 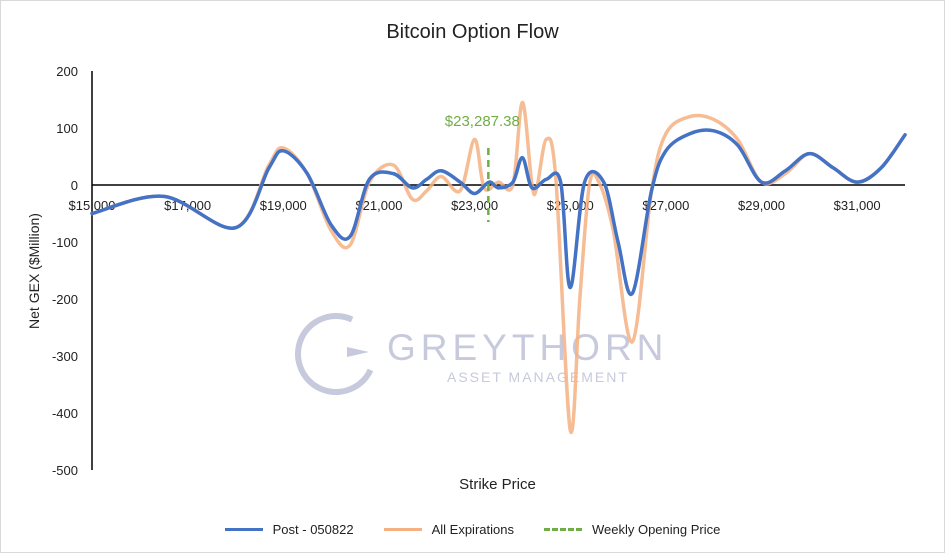 What do you see at coordinates (857, 205) in the screenshot?
I see `x-tick-label: $31,000` at bounding box center [857, 205].